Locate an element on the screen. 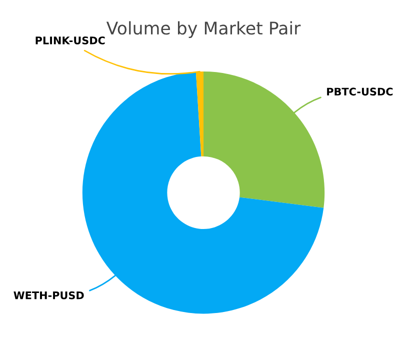 The width and height of the screenshot is (407, 344). slice-label: PBTC-USDC is located at coordinates (360, 92).